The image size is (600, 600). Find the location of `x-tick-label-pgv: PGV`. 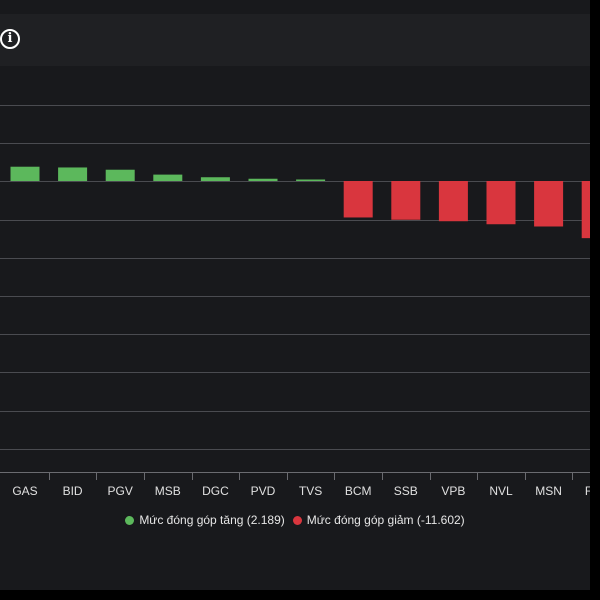

x-tick-label-pgv: PGV is located at coordinates (120, 491).